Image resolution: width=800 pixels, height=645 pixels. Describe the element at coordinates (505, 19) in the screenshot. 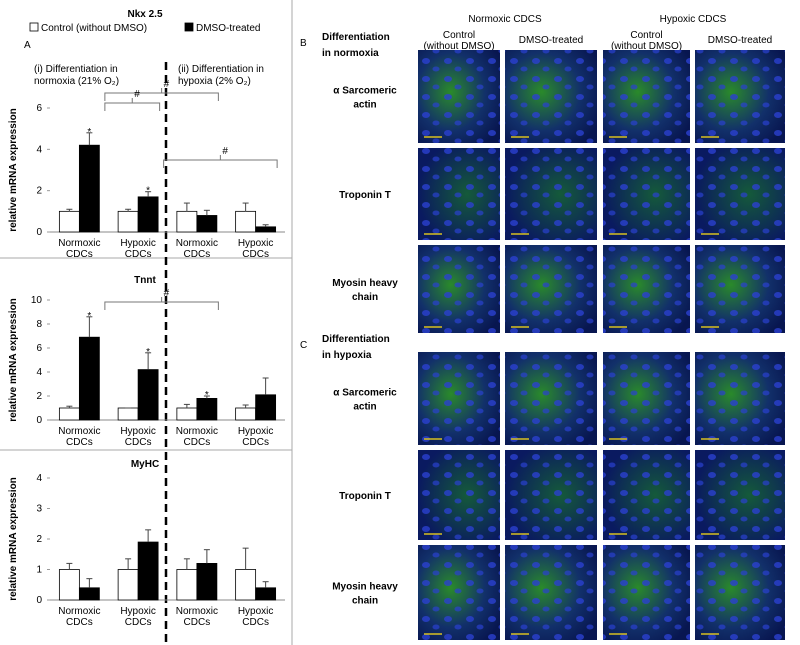

I see `group-header: Normoxic CDCS` at that location.